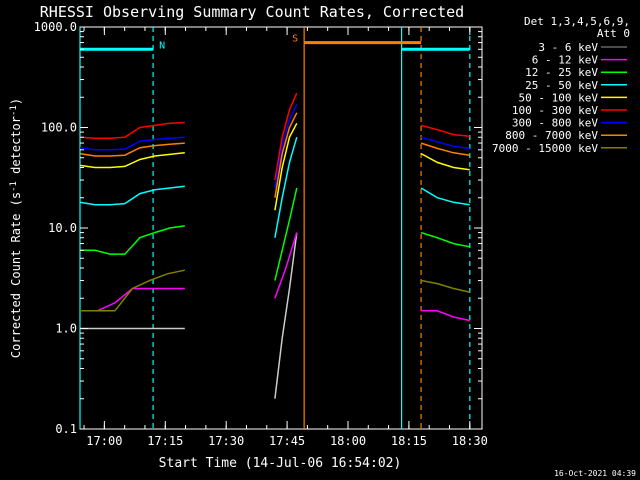 The image size is (640, 480). Describe the element at coordinates (16, 228) in the screenshot. I see `y-axis-label: Corrected Count Rate (s-1 detector-1)` at that location.